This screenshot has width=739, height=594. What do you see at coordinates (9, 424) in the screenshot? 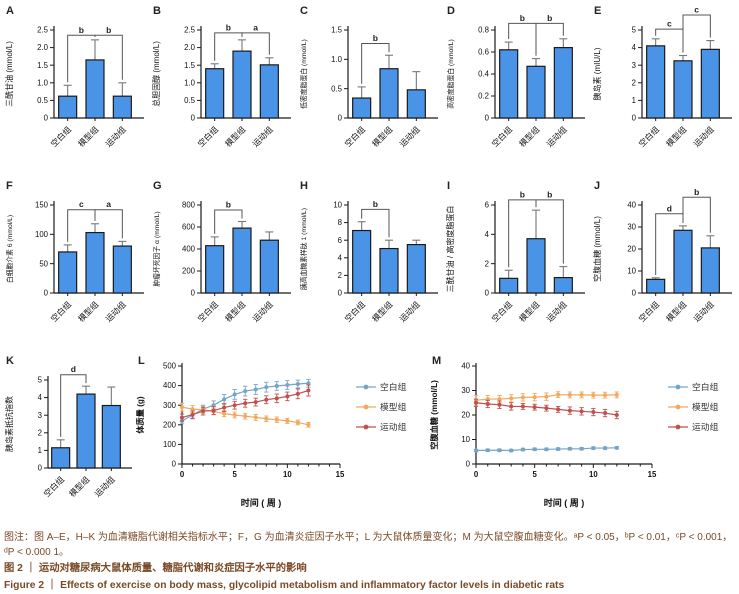
I see `y-axis-label: 胰岛素抵抗指数` at bounding box center [9, 424].